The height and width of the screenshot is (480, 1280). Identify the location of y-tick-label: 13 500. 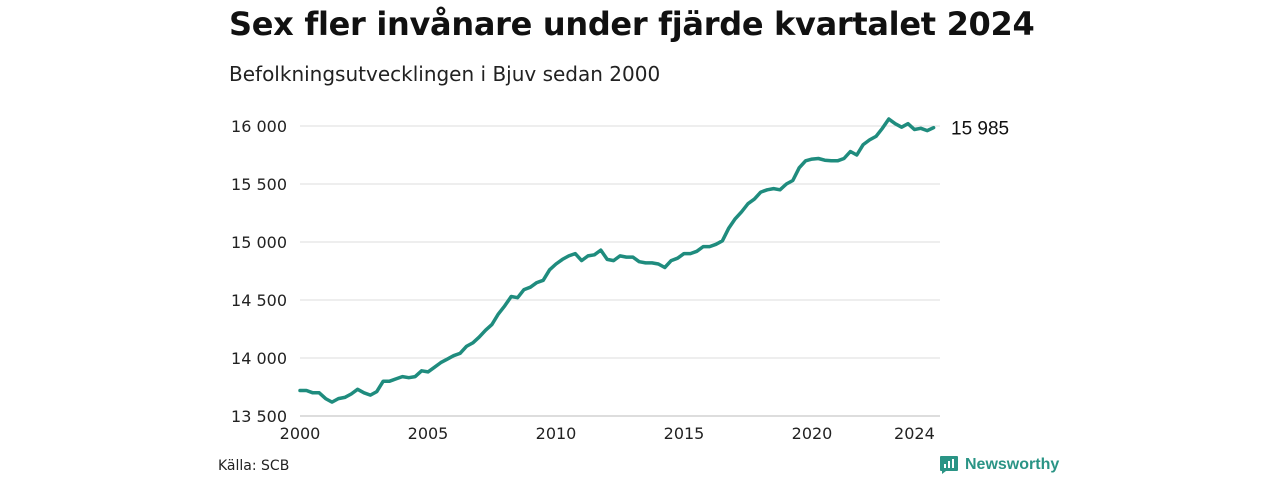
(259, 416).